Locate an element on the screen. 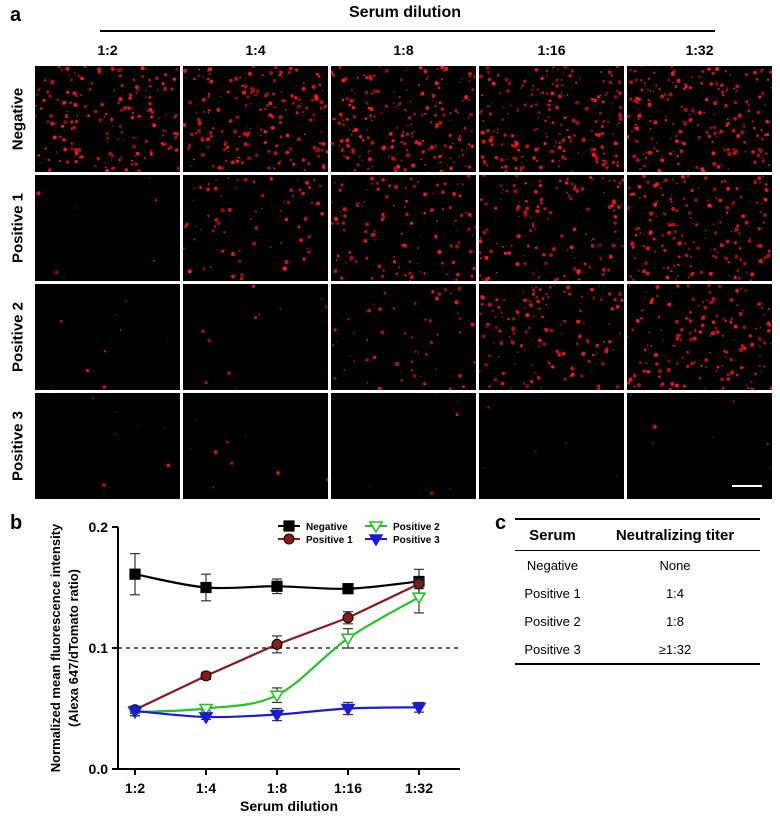 The height and width of the screenshot is (820, 780). row-label: Negative is located at coordinates (18, 119).